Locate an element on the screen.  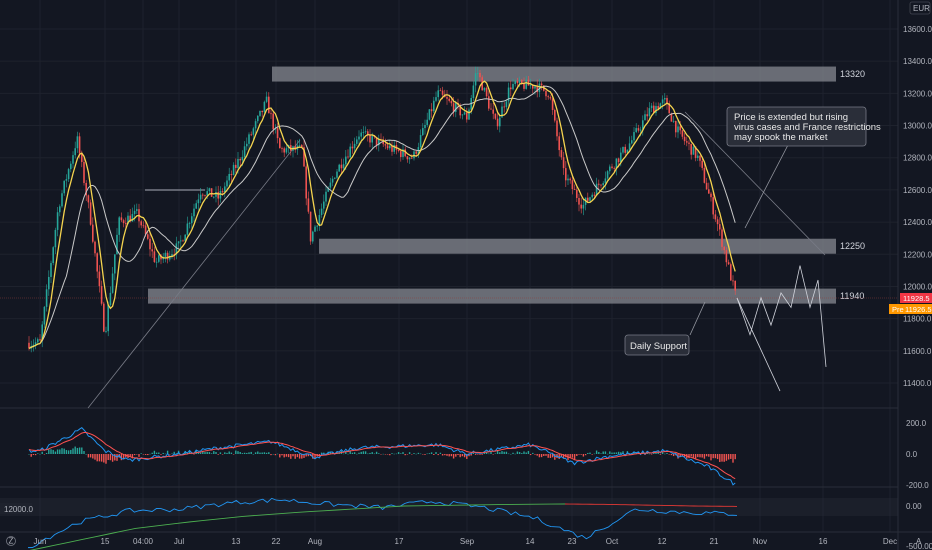
time-tick-label: 21 is located at coordinates (714, 541).